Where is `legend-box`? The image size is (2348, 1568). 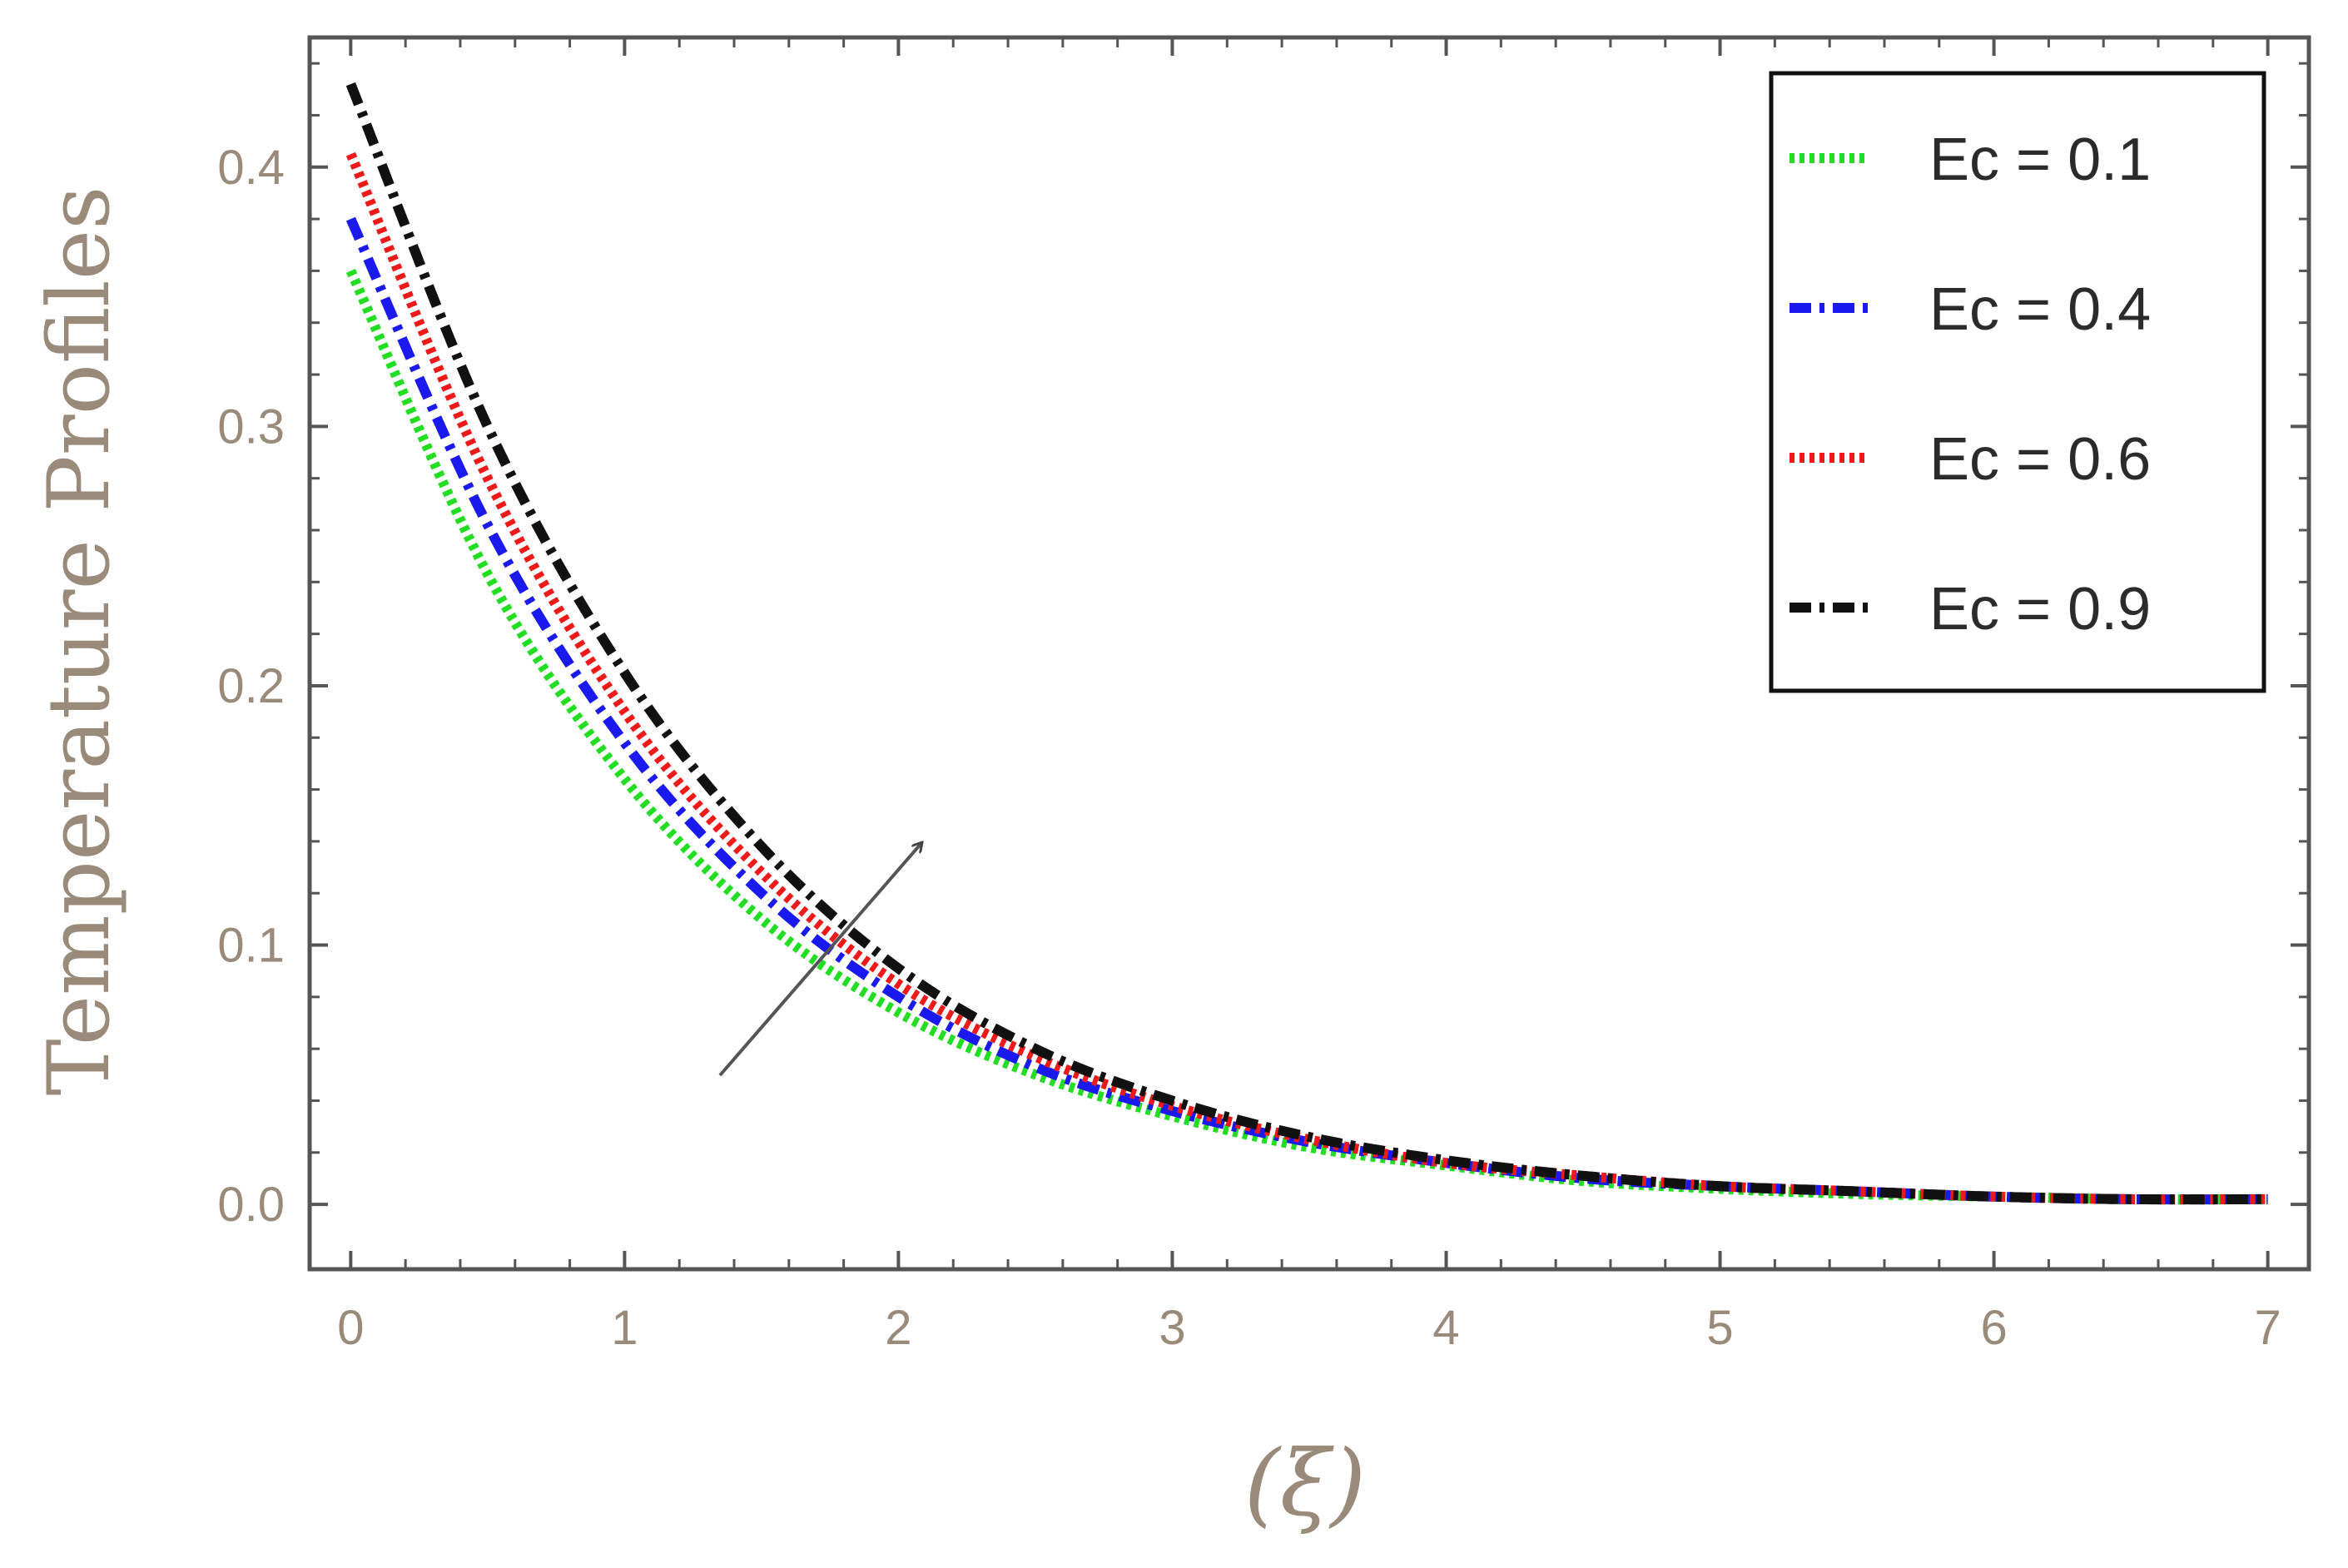 legend-box is located at coordinates (2017, 382).